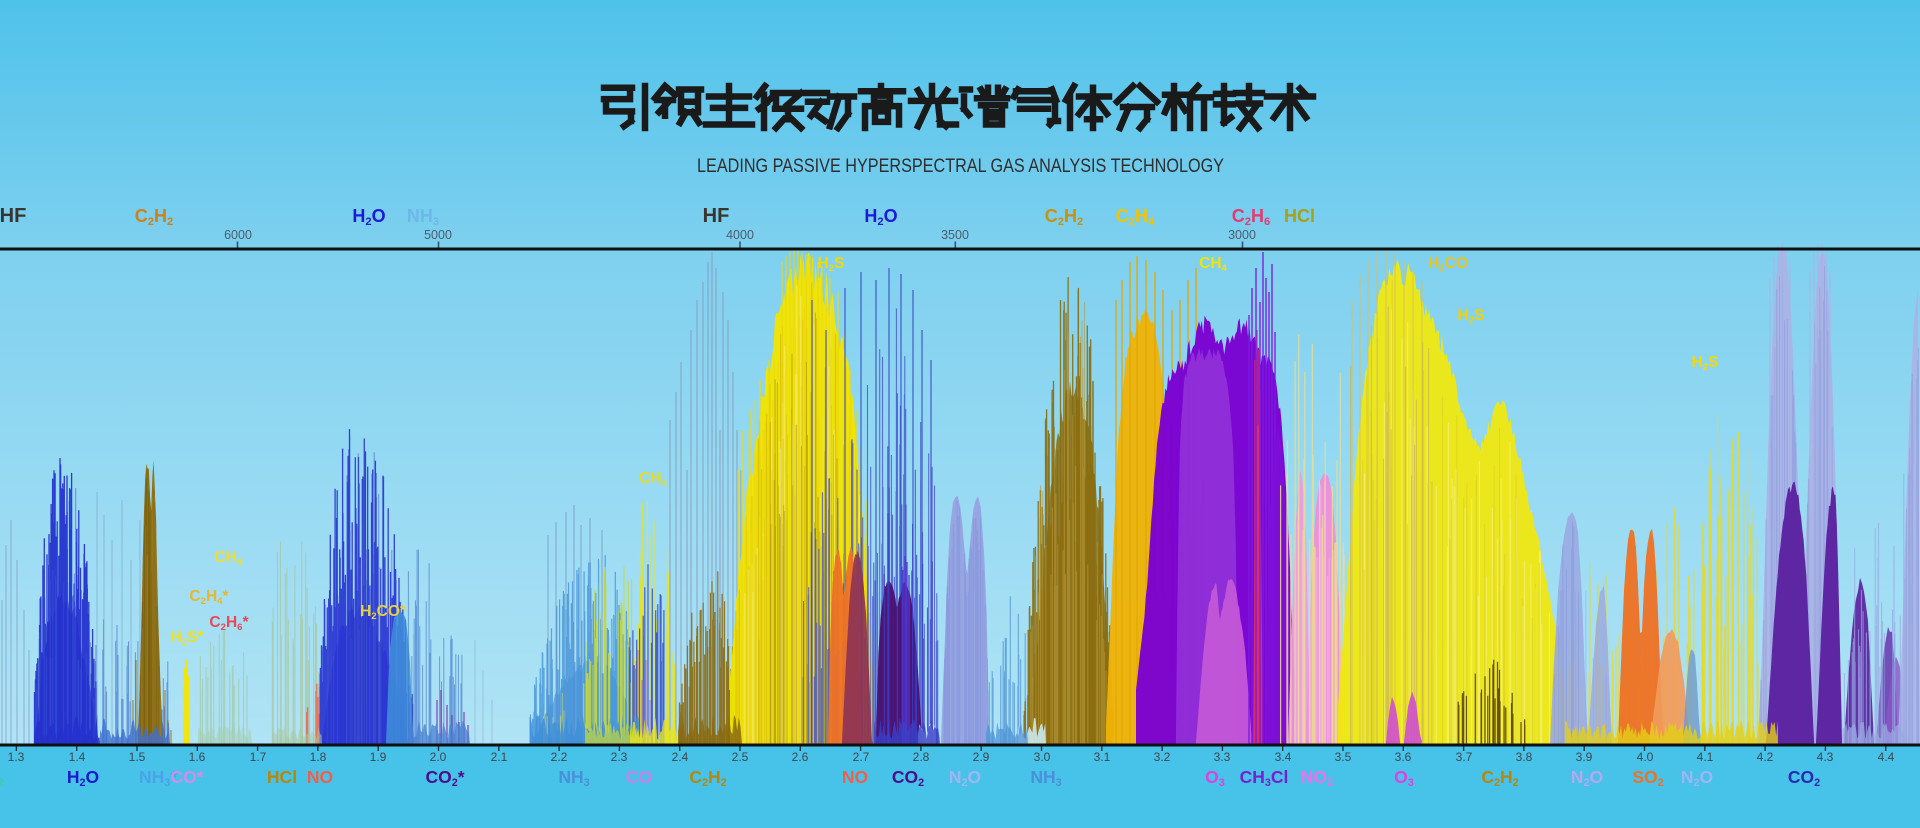  I want to click on svg-text: 3000, so click(1242, 235).